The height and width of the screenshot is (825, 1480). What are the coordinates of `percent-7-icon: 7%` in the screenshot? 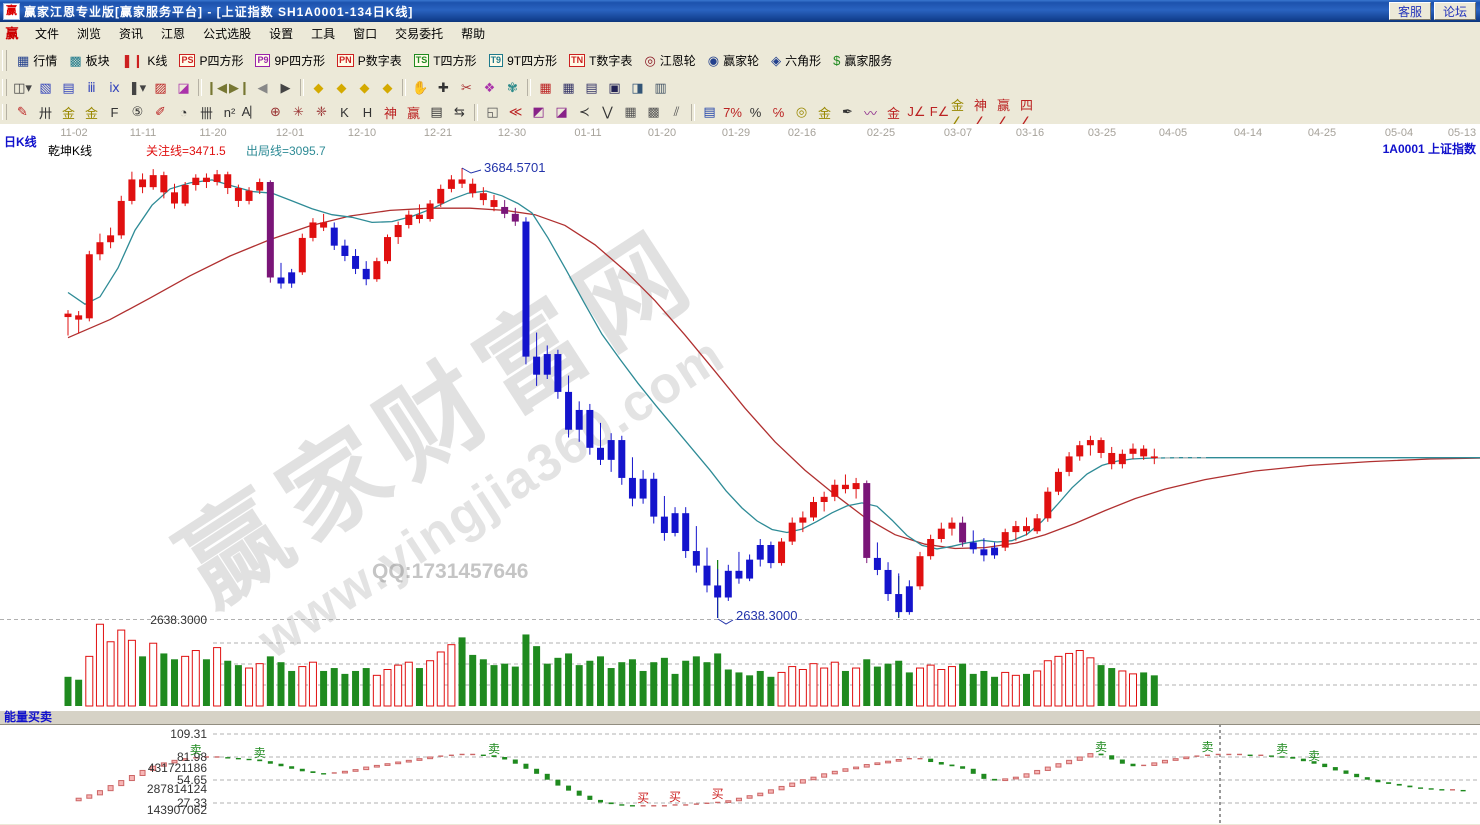 It's located at (732, 112).